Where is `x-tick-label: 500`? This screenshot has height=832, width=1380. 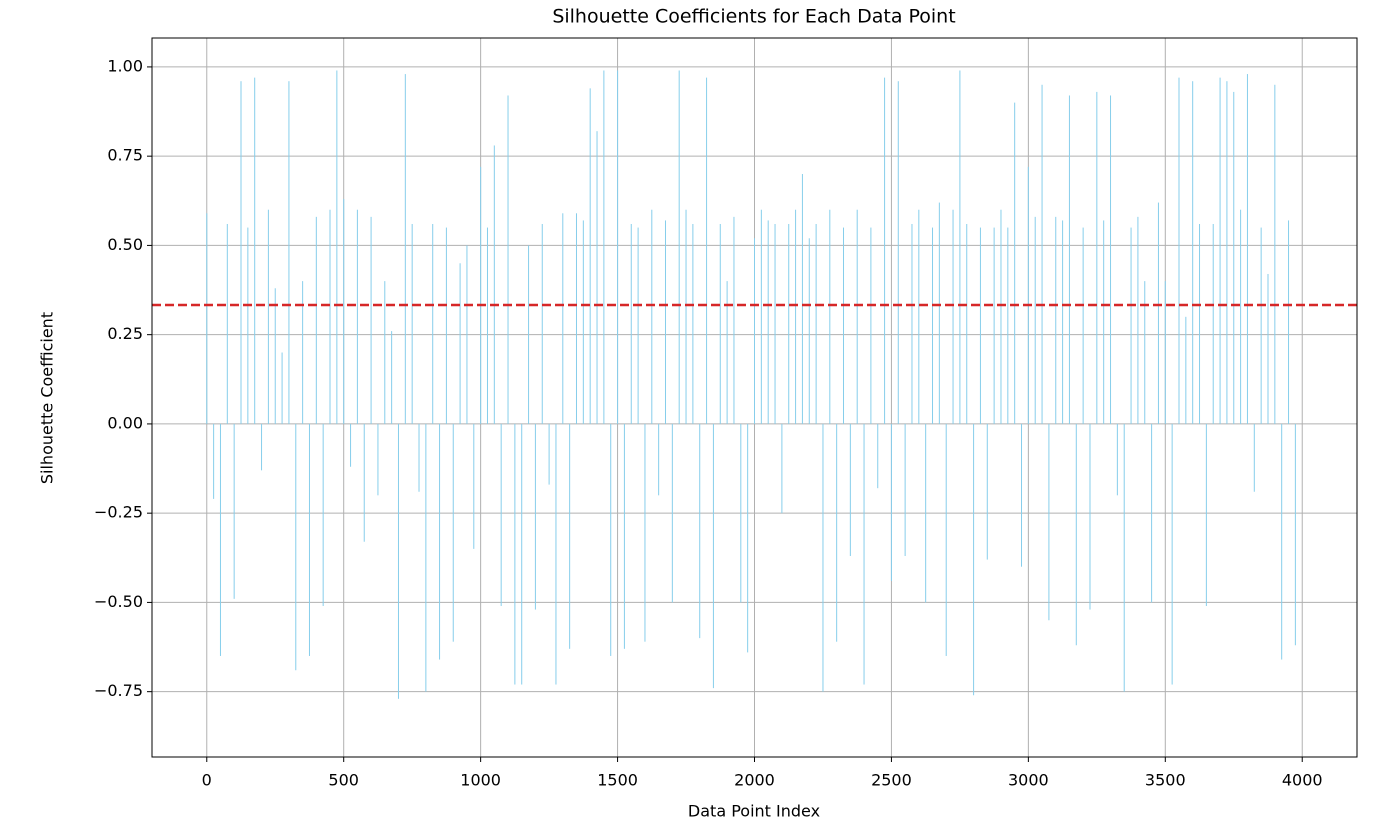 x-tick-label: 500 is located at coordinates (343, 780).